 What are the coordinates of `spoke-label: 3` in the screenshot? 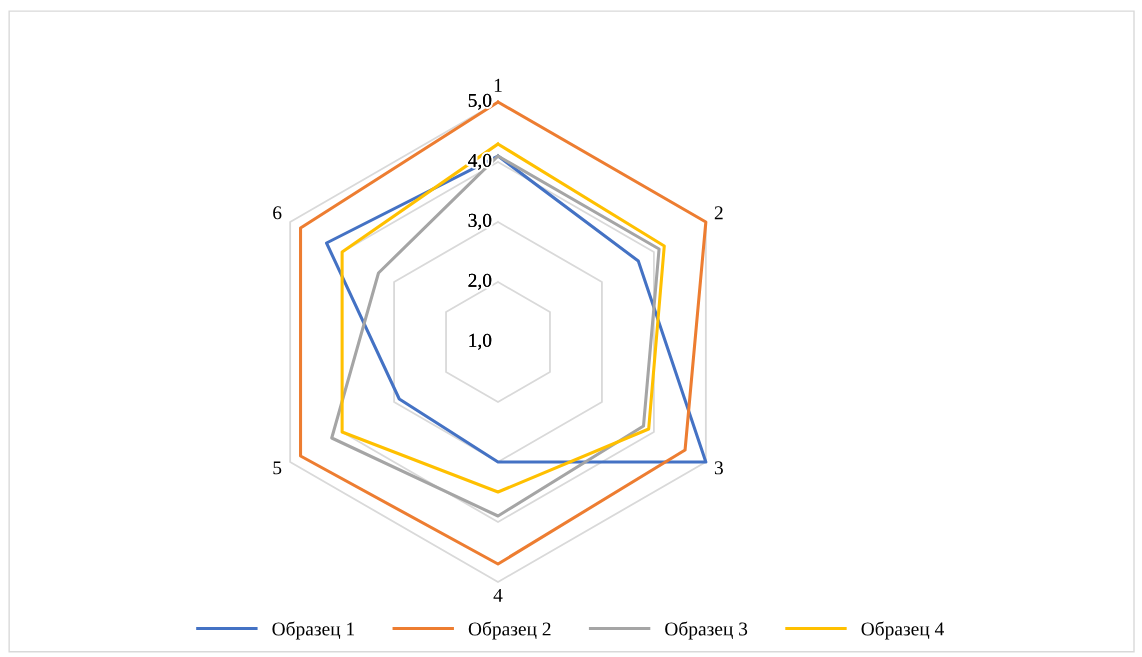 It's located at (718, 468).